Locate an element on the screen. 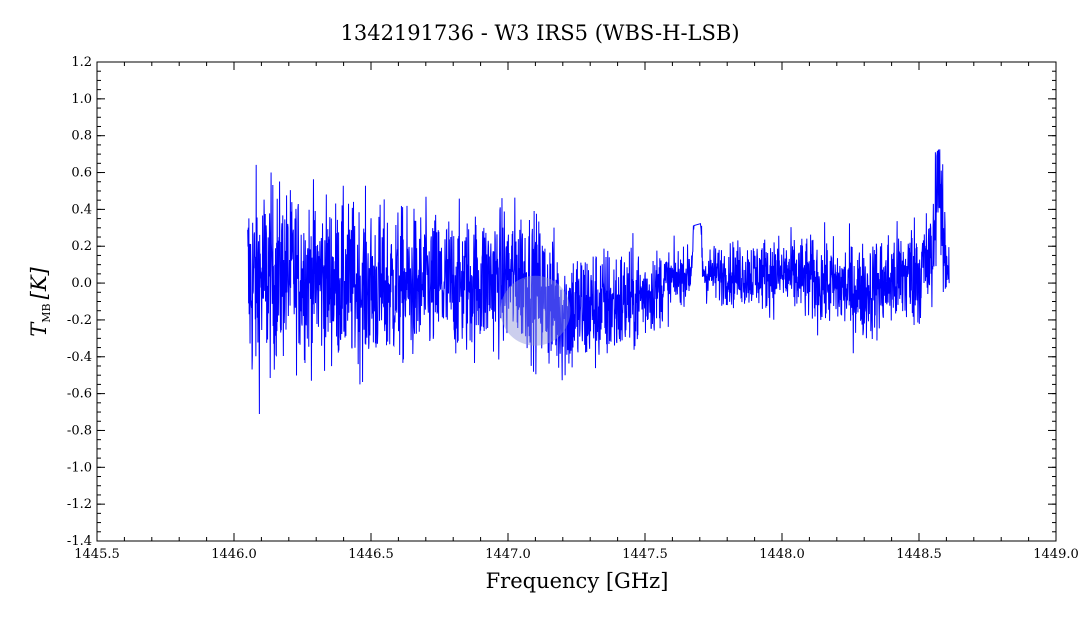 The height and width of the screenshot is (623, 1080). y-axis-label-symbol: T is located at coordinates (39, 329).